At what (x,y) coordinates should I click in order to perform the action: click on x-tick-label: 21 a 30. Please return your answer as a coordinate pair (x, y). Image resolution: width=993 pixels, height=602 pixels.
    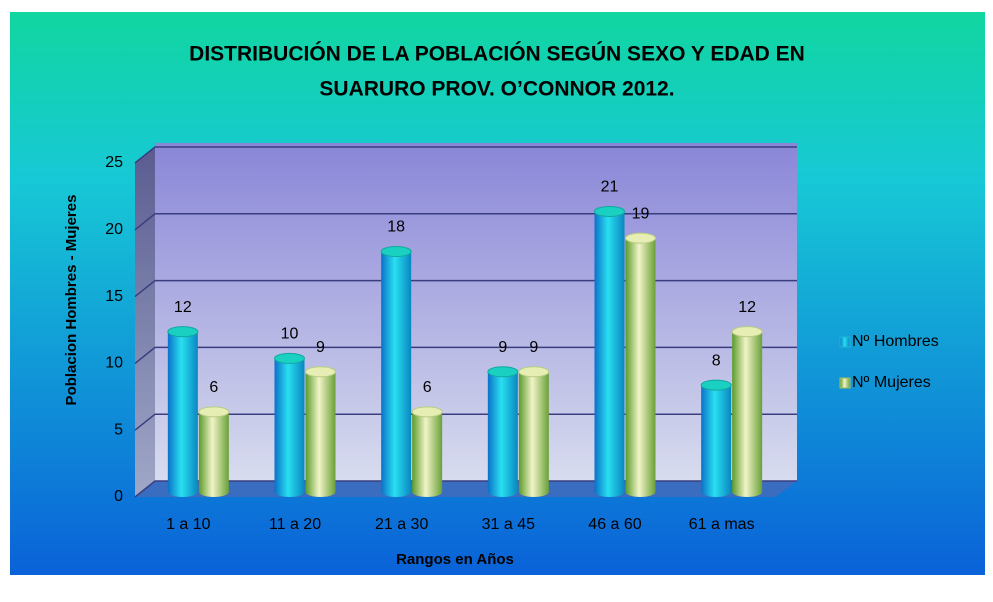
    Looking at the image, I should click on (401, 524).